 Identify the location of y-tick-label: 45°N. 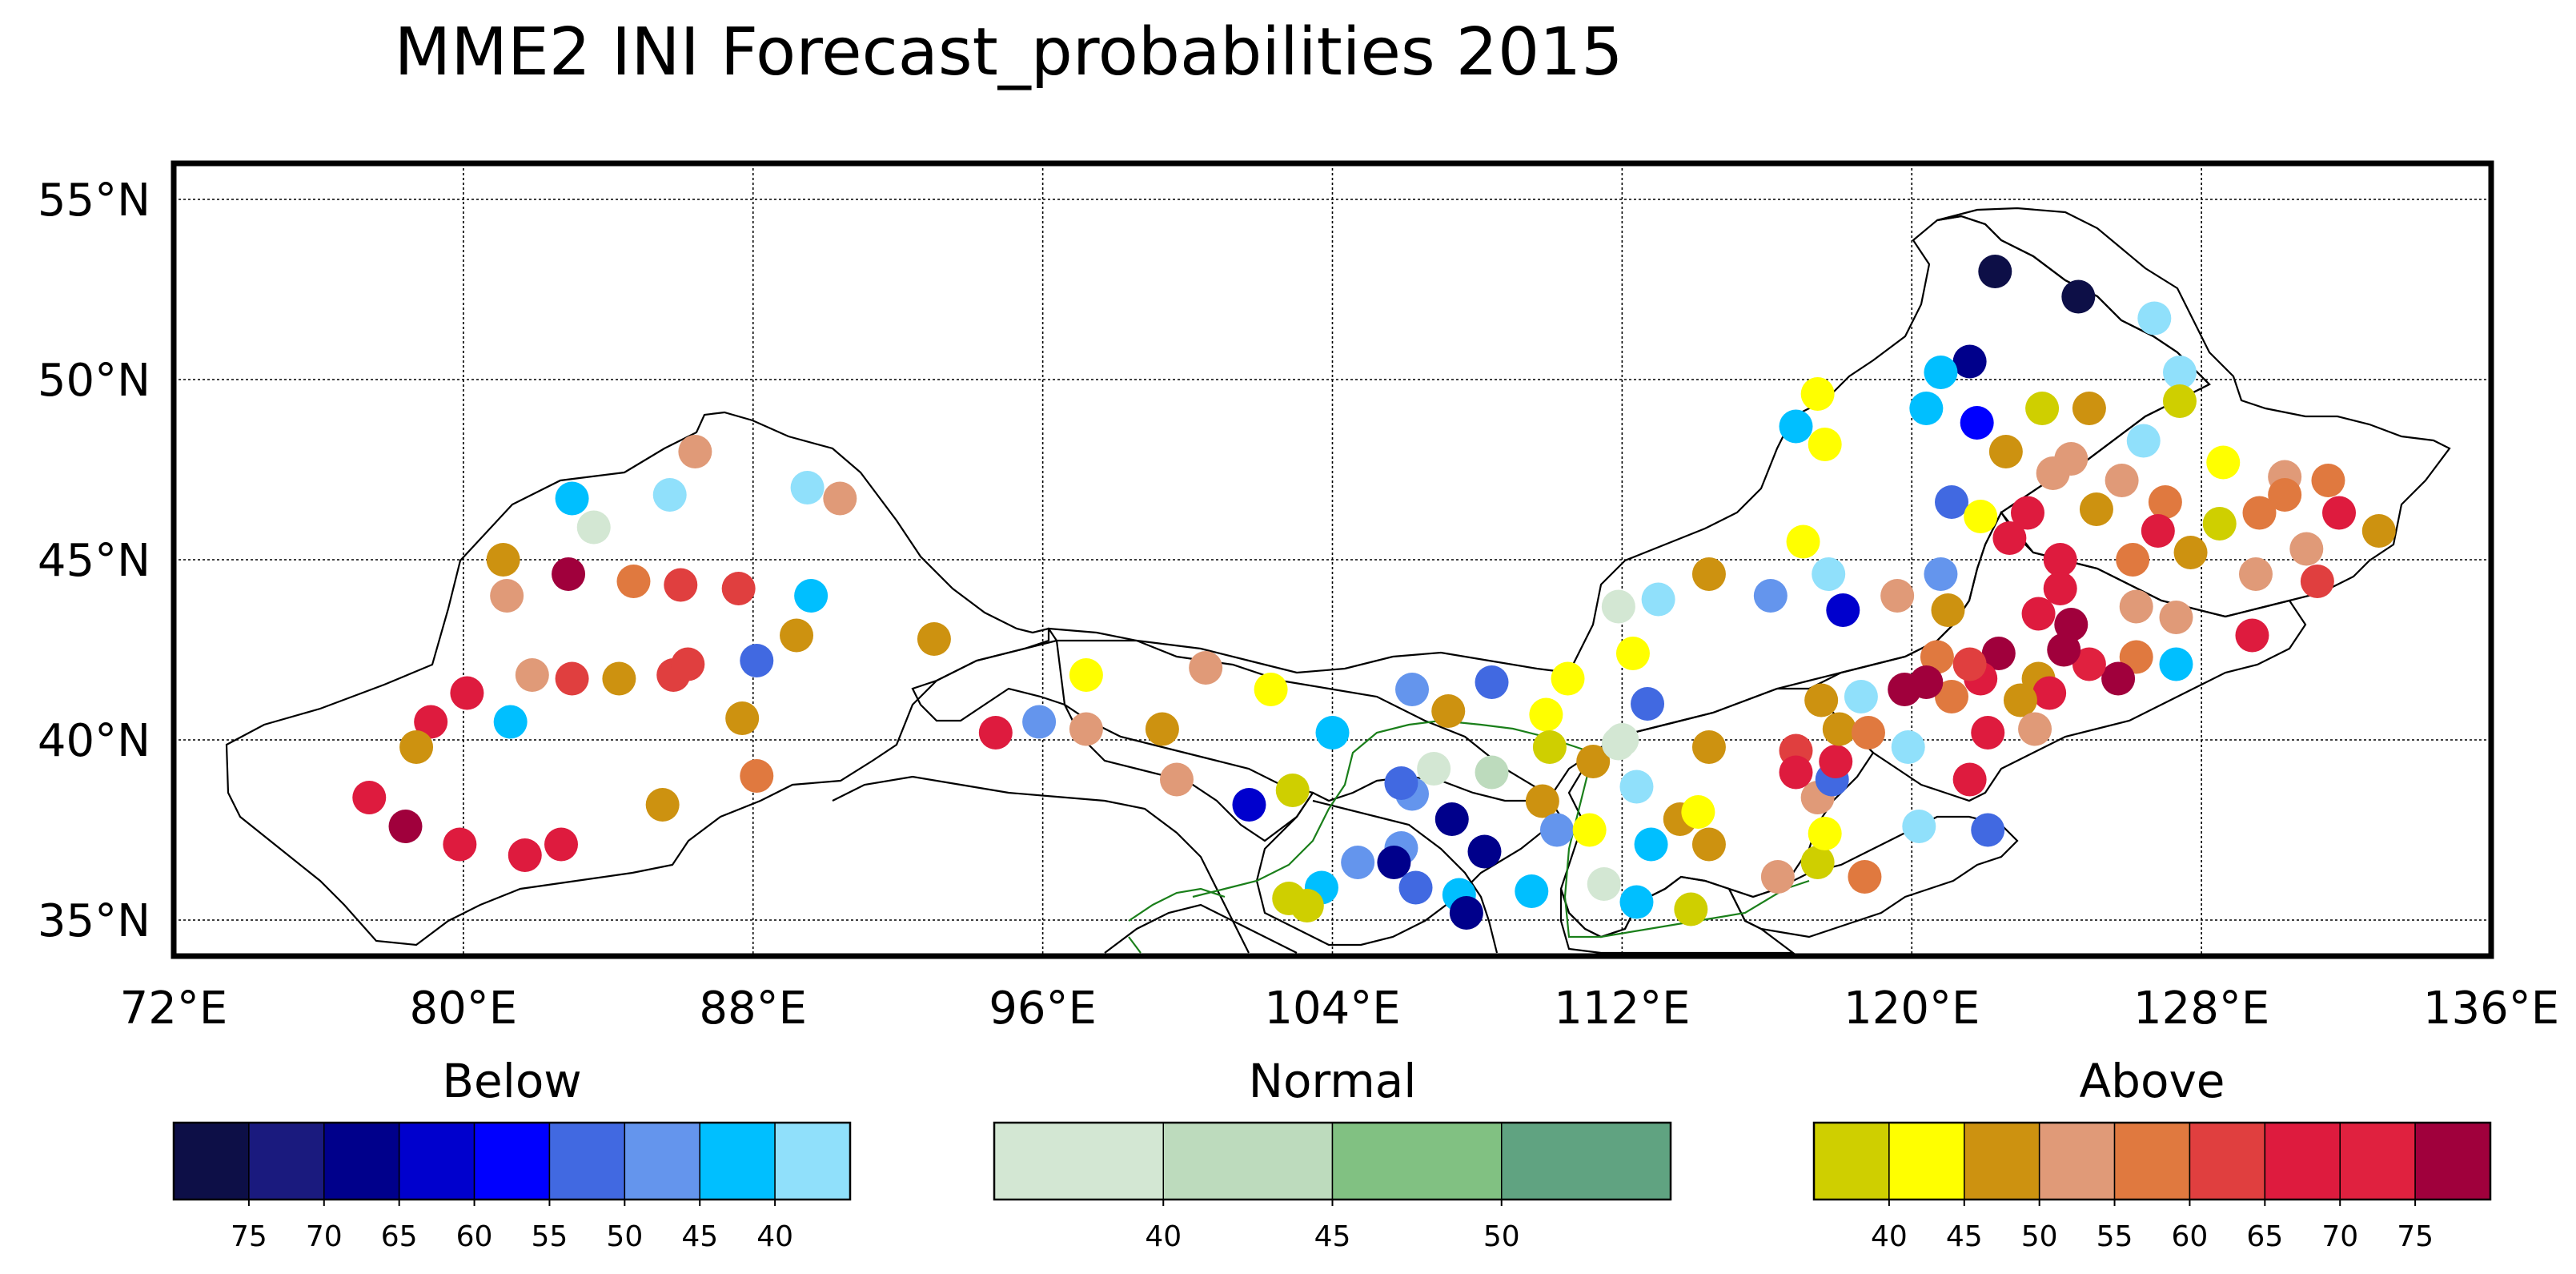
(94, 561).